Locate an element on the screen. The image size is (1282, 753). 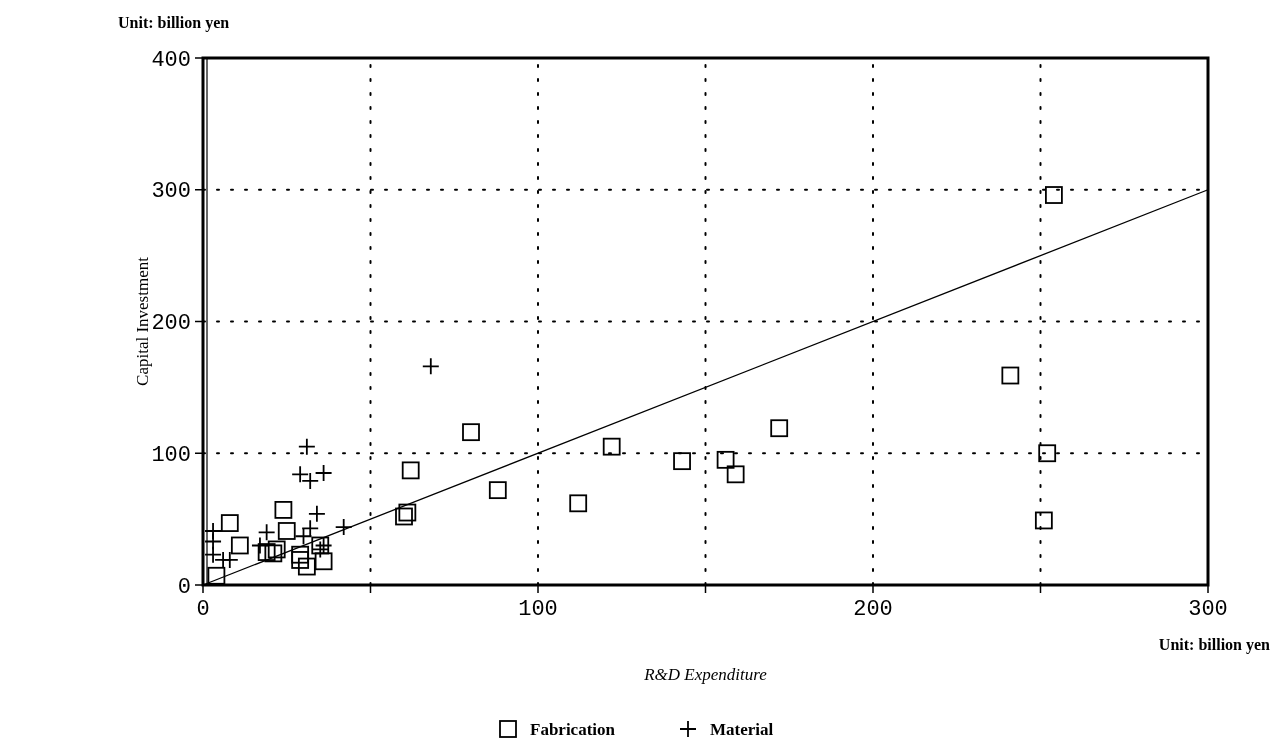
y-tick-label: 300 is located at coordinates (171, 192).